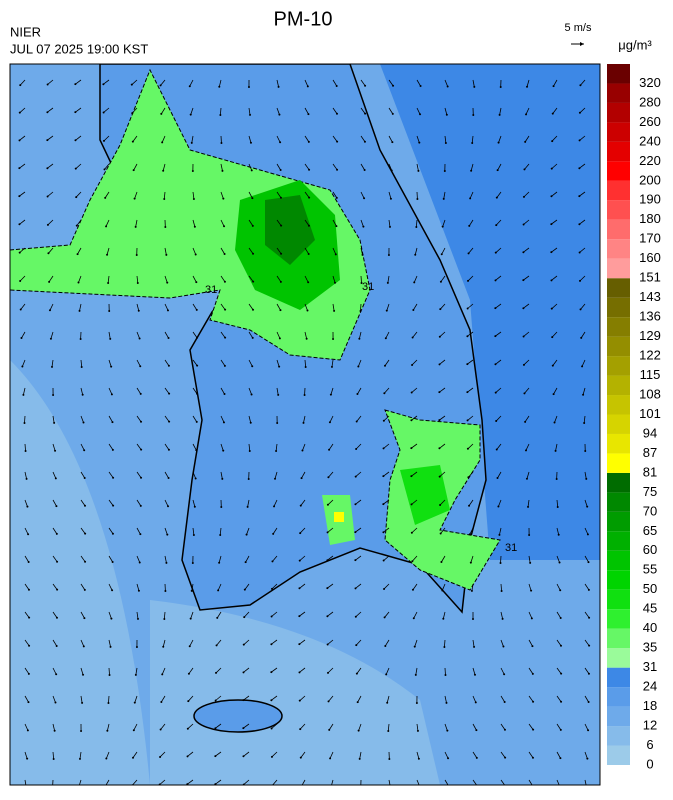  I want to click on colorbar-label: 160, so click(650, 257).